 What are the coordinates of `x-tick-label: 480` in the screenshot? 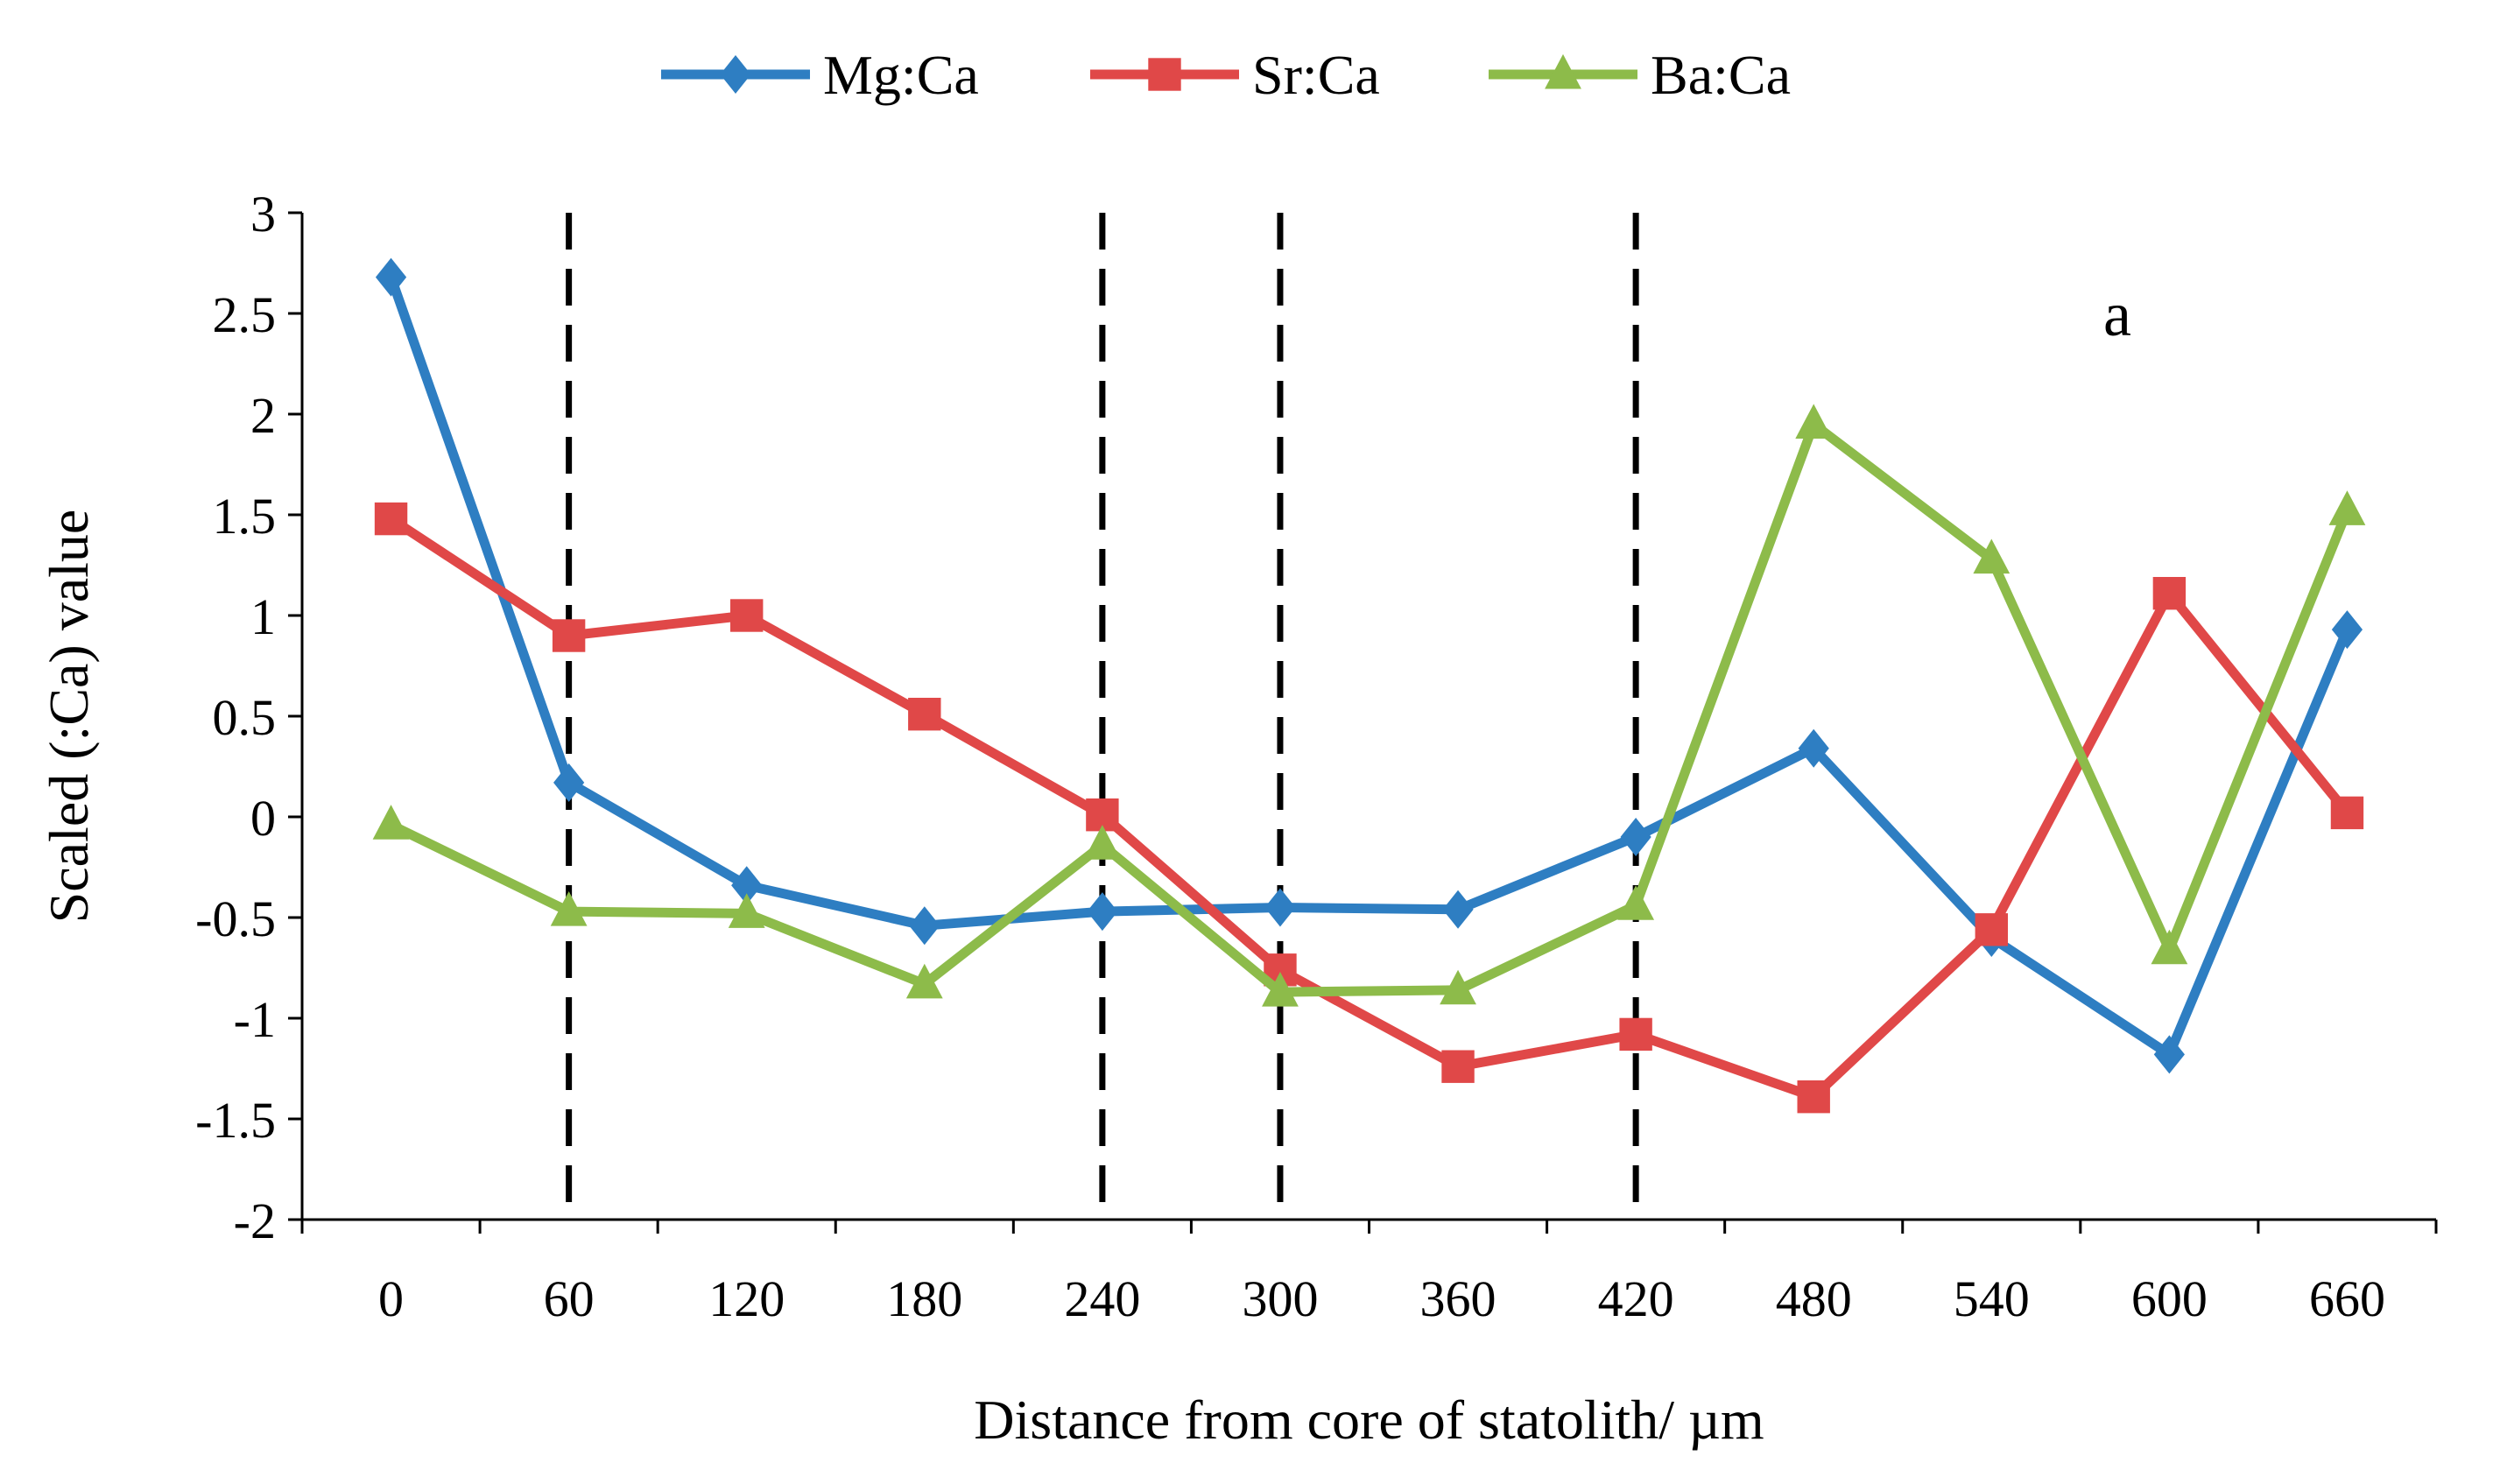 It's located at (1814, 1298).